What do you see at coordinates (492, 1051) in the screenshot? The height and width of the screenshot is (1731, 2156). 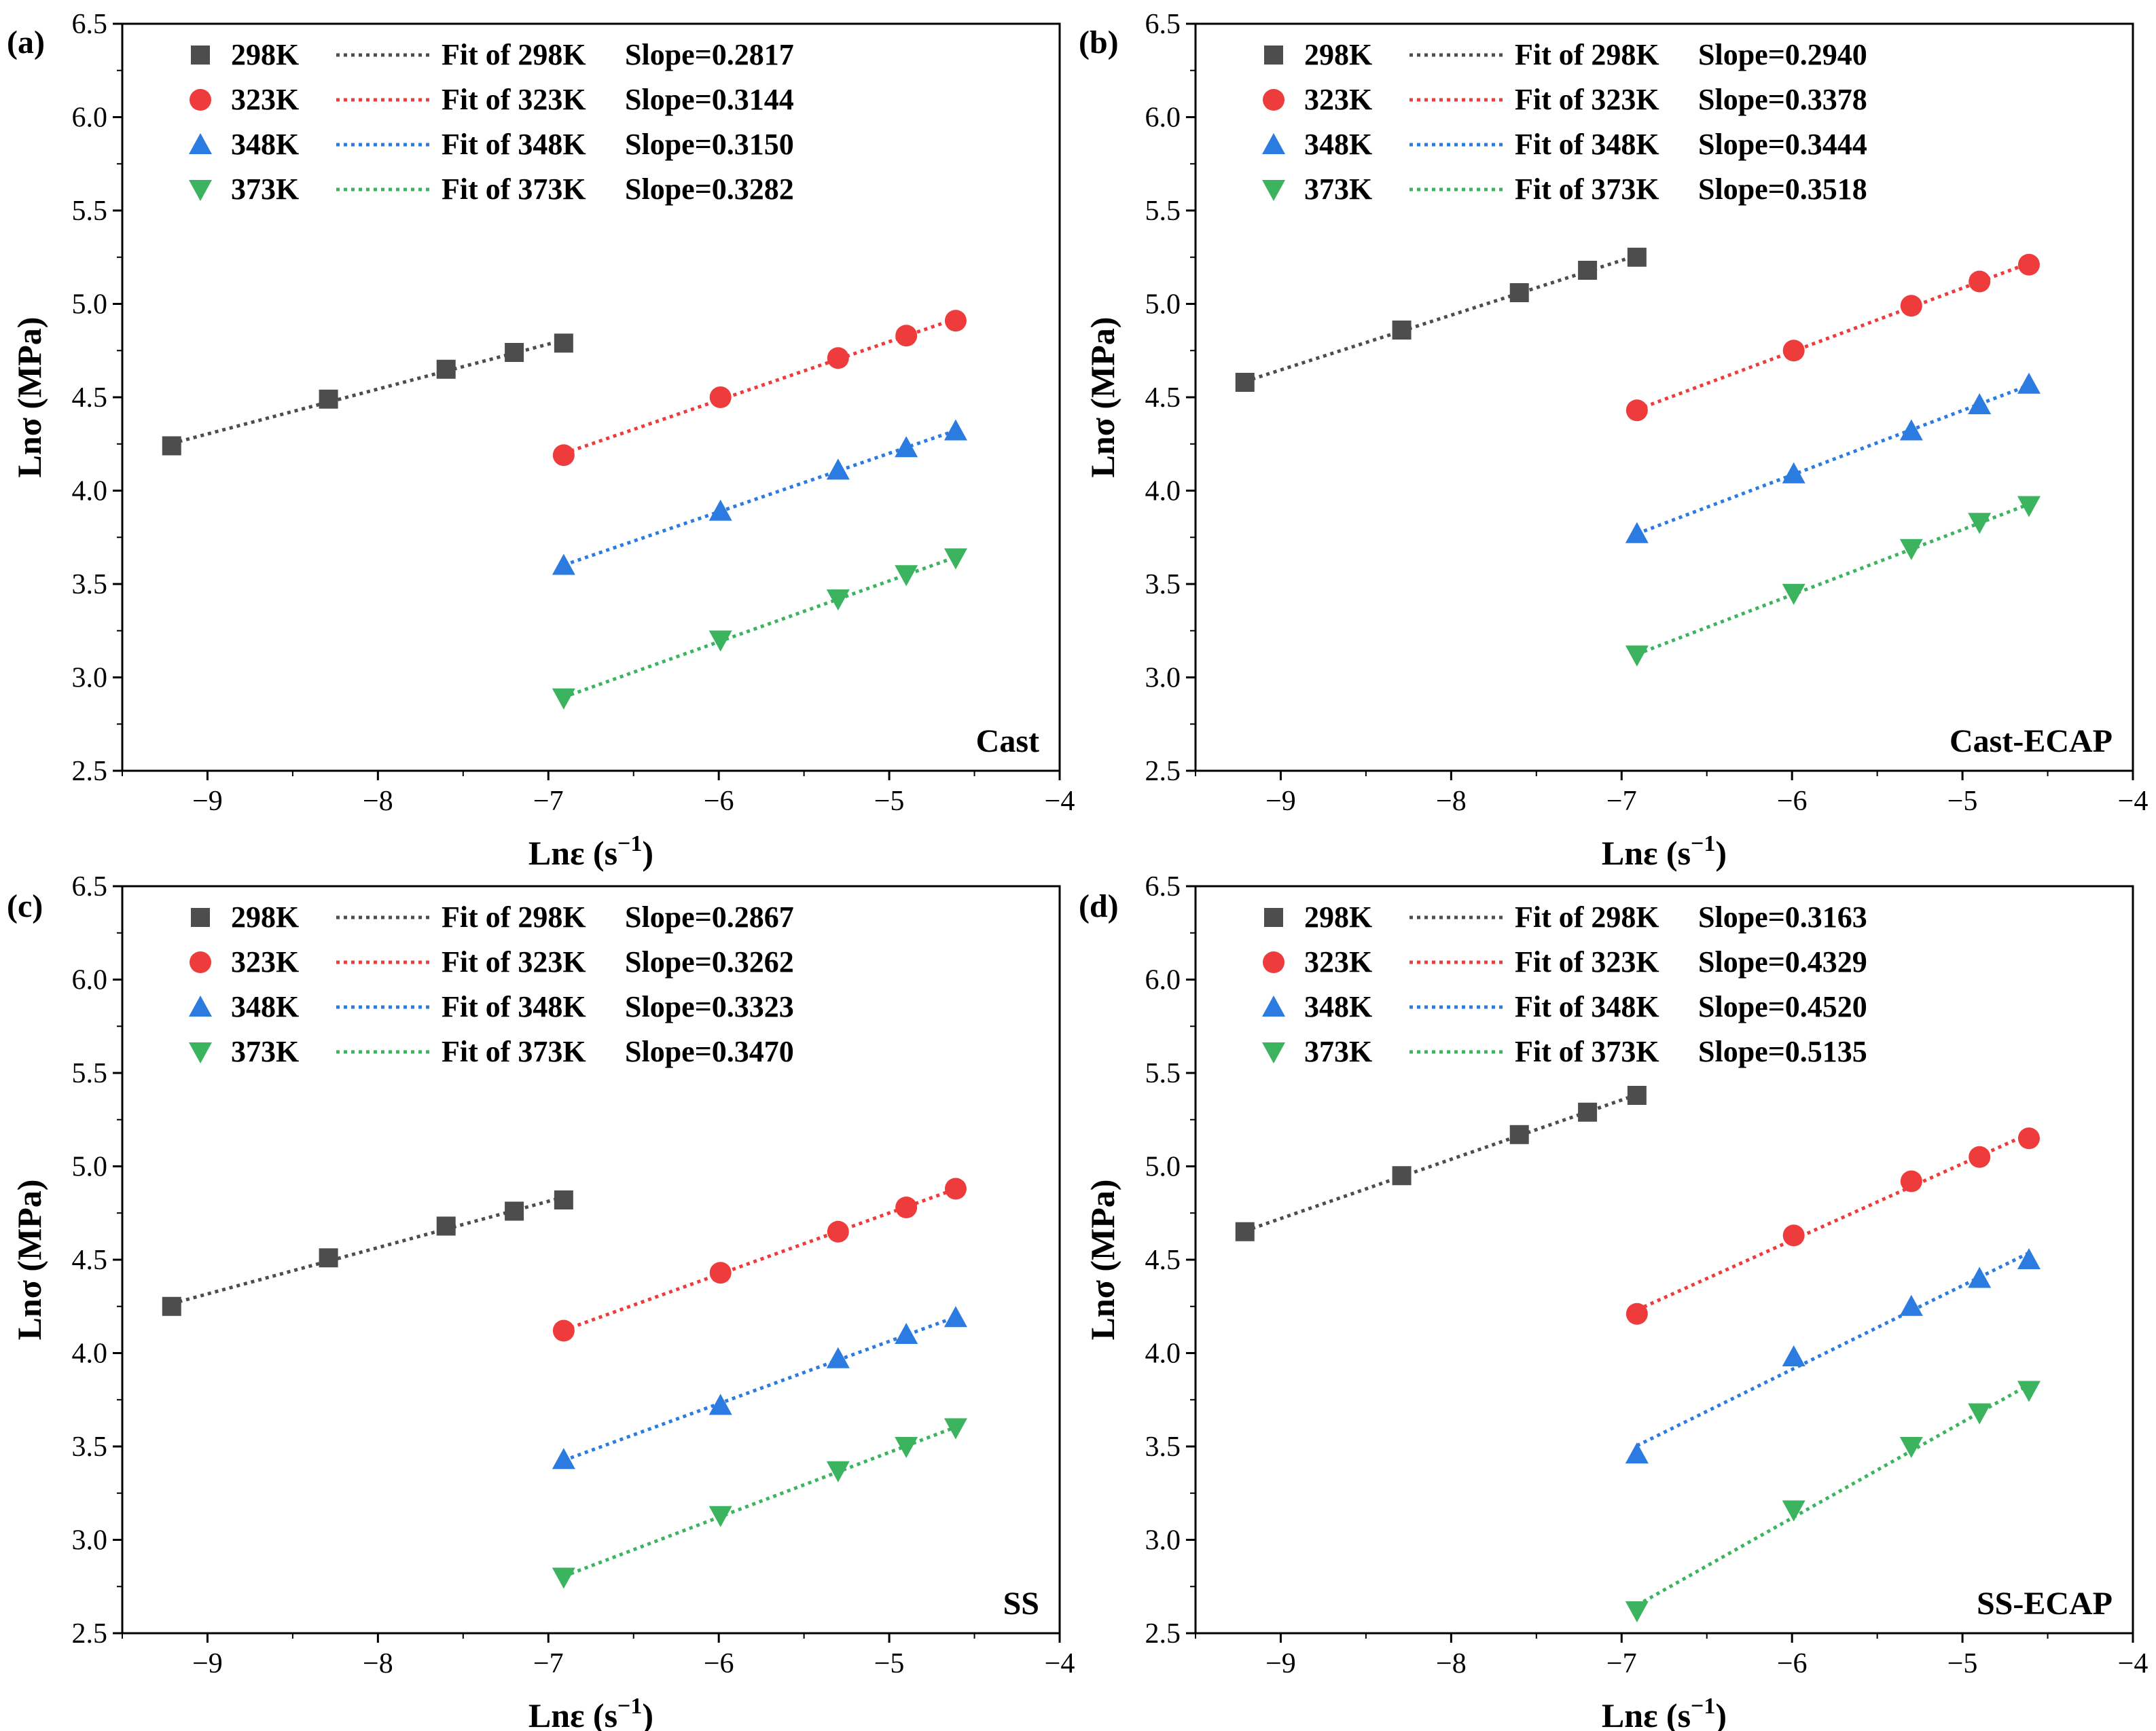 I see `legend-entry-373K: 373K Fit of 373K Slope=0.3470` at bounding box center [492, 1051].